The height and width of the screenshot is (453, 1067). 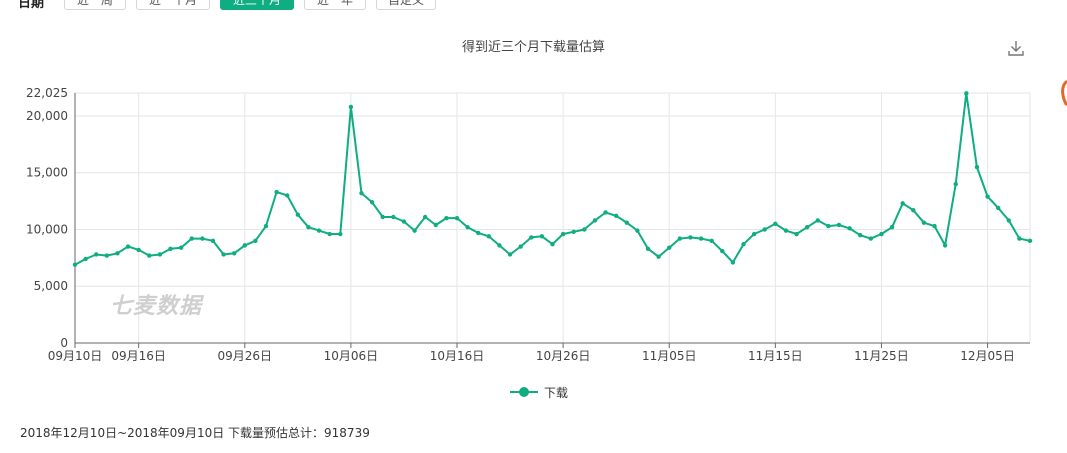 I want to click on legend-label: 下载, so click(x=556, y=392).